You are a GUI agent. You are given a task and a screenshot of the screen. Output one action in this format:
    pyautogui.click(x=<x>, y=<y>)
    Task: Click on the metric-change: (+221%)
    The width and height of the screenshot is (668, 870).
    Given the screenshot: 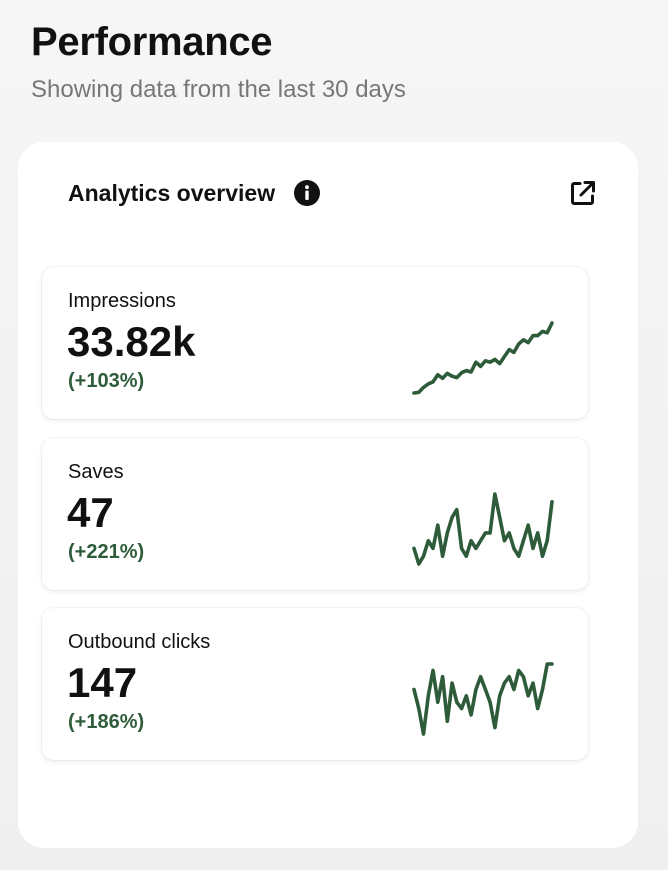 What is the action you would take?
    pyautogui.click(x=106, y=552)
    